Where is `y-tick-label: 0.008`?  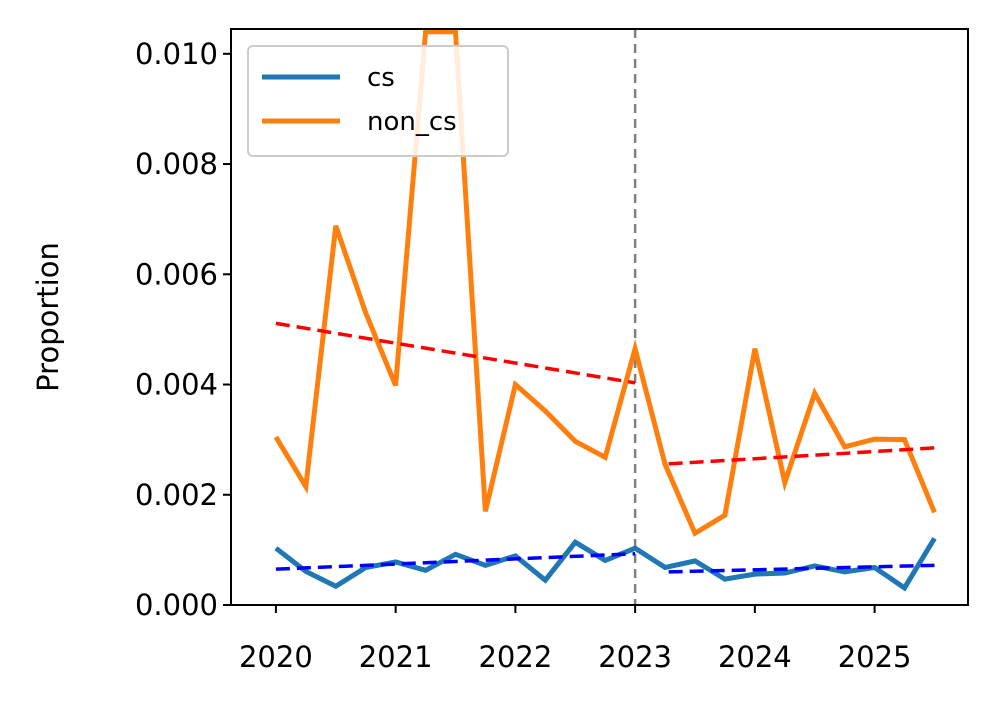
y-tick-label: 0.008 is located at coordinates (176, 164).